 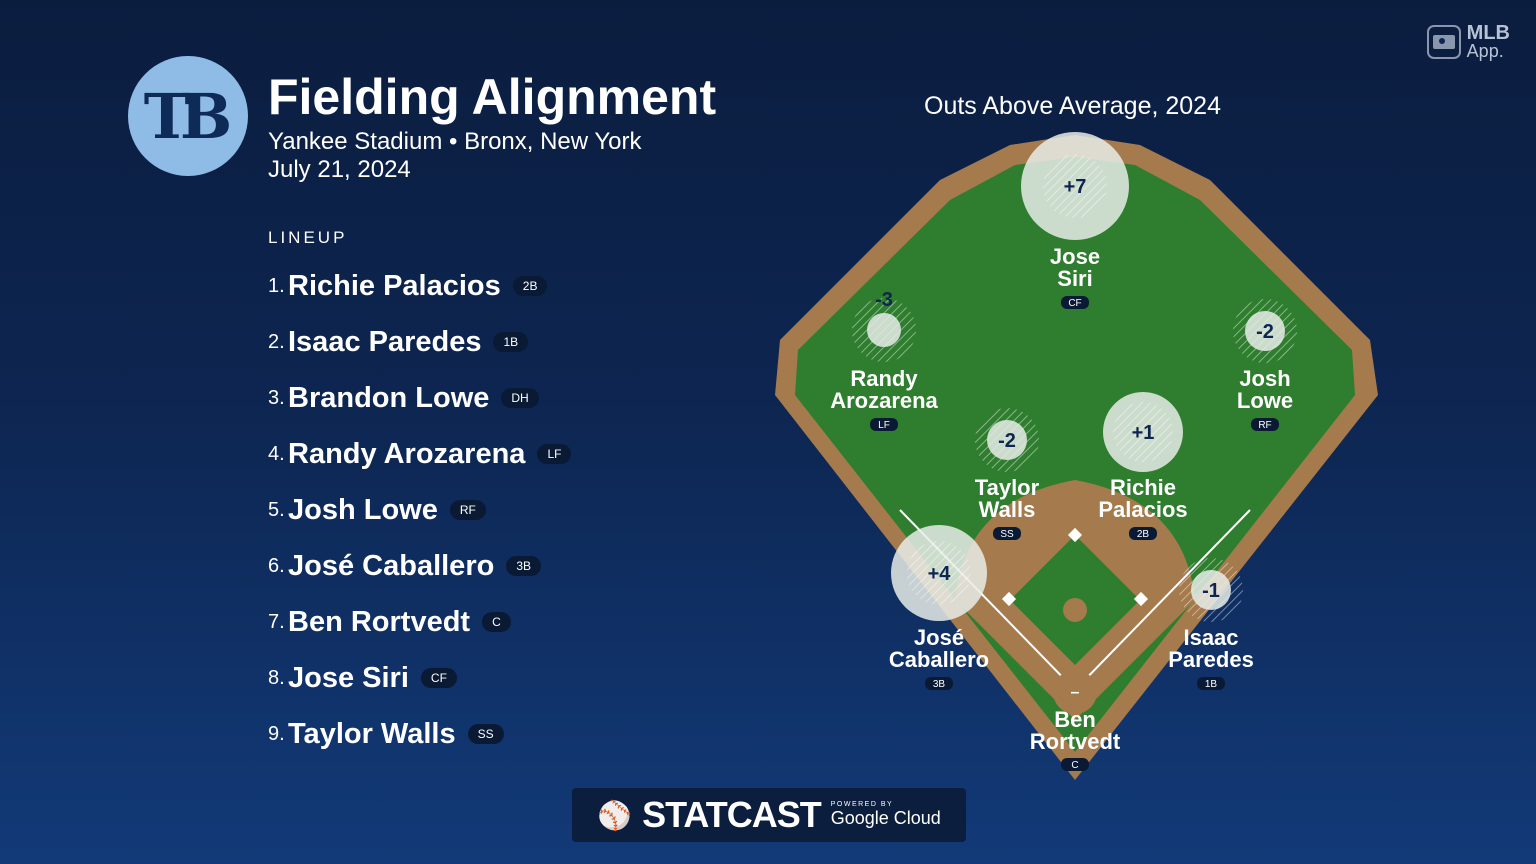 What do you see at coordinates (394, 285) in the screenshot?
I see `lineup-name: Richie Palacios` at bounding box center [394, 285].